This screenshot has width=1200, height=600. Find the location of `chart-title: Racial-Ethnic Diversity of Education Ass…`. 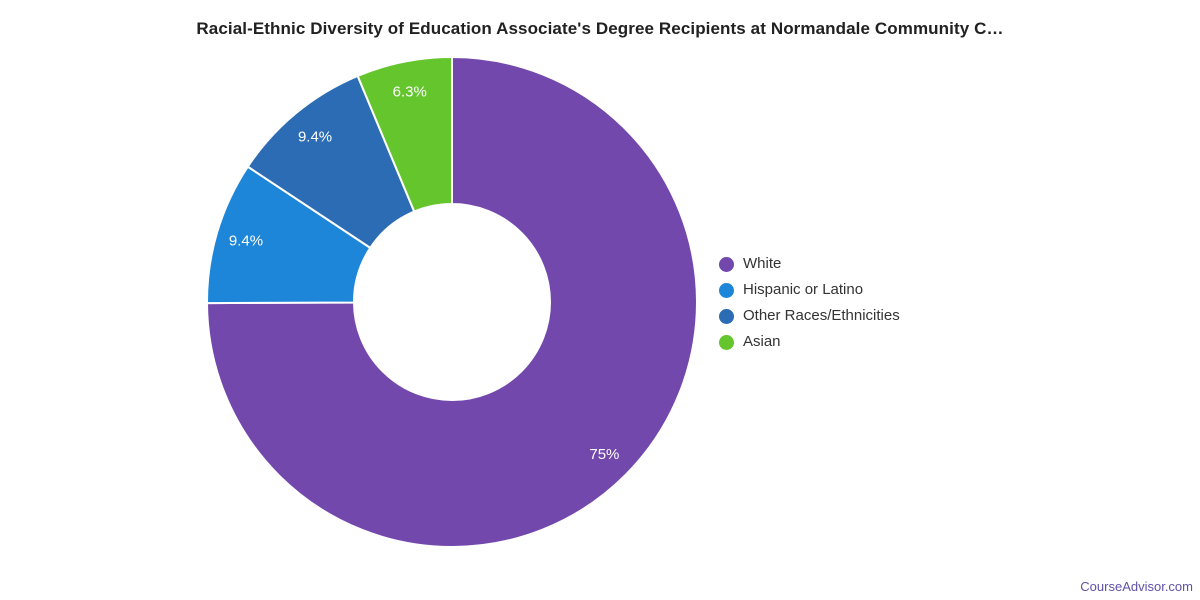

chart-title: Racial-Ethnic Diversity of Education Ass… is located at coordinates (600, 28).